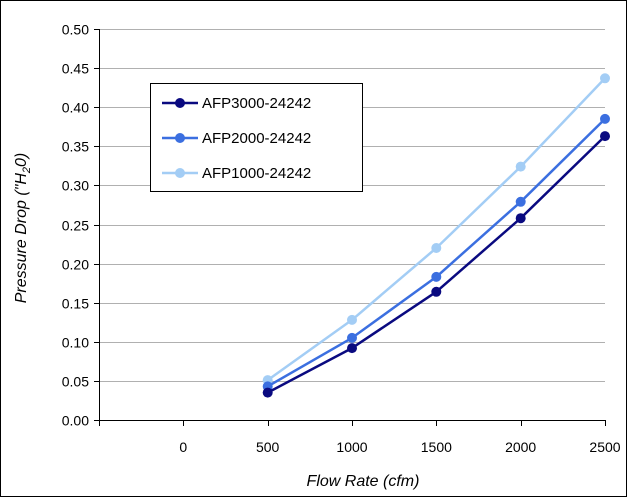 The image size is (627, 497). I want to click on x-tick-label: 2000, so click(520, 447).